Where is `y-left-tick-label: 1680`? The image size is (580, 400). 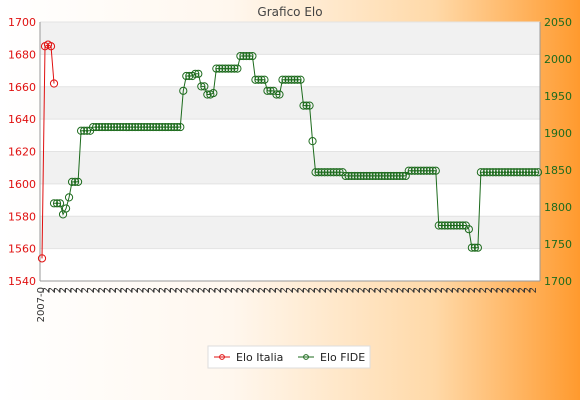 y-left-tick-label: 1680 is located at coordinates (22, 54).